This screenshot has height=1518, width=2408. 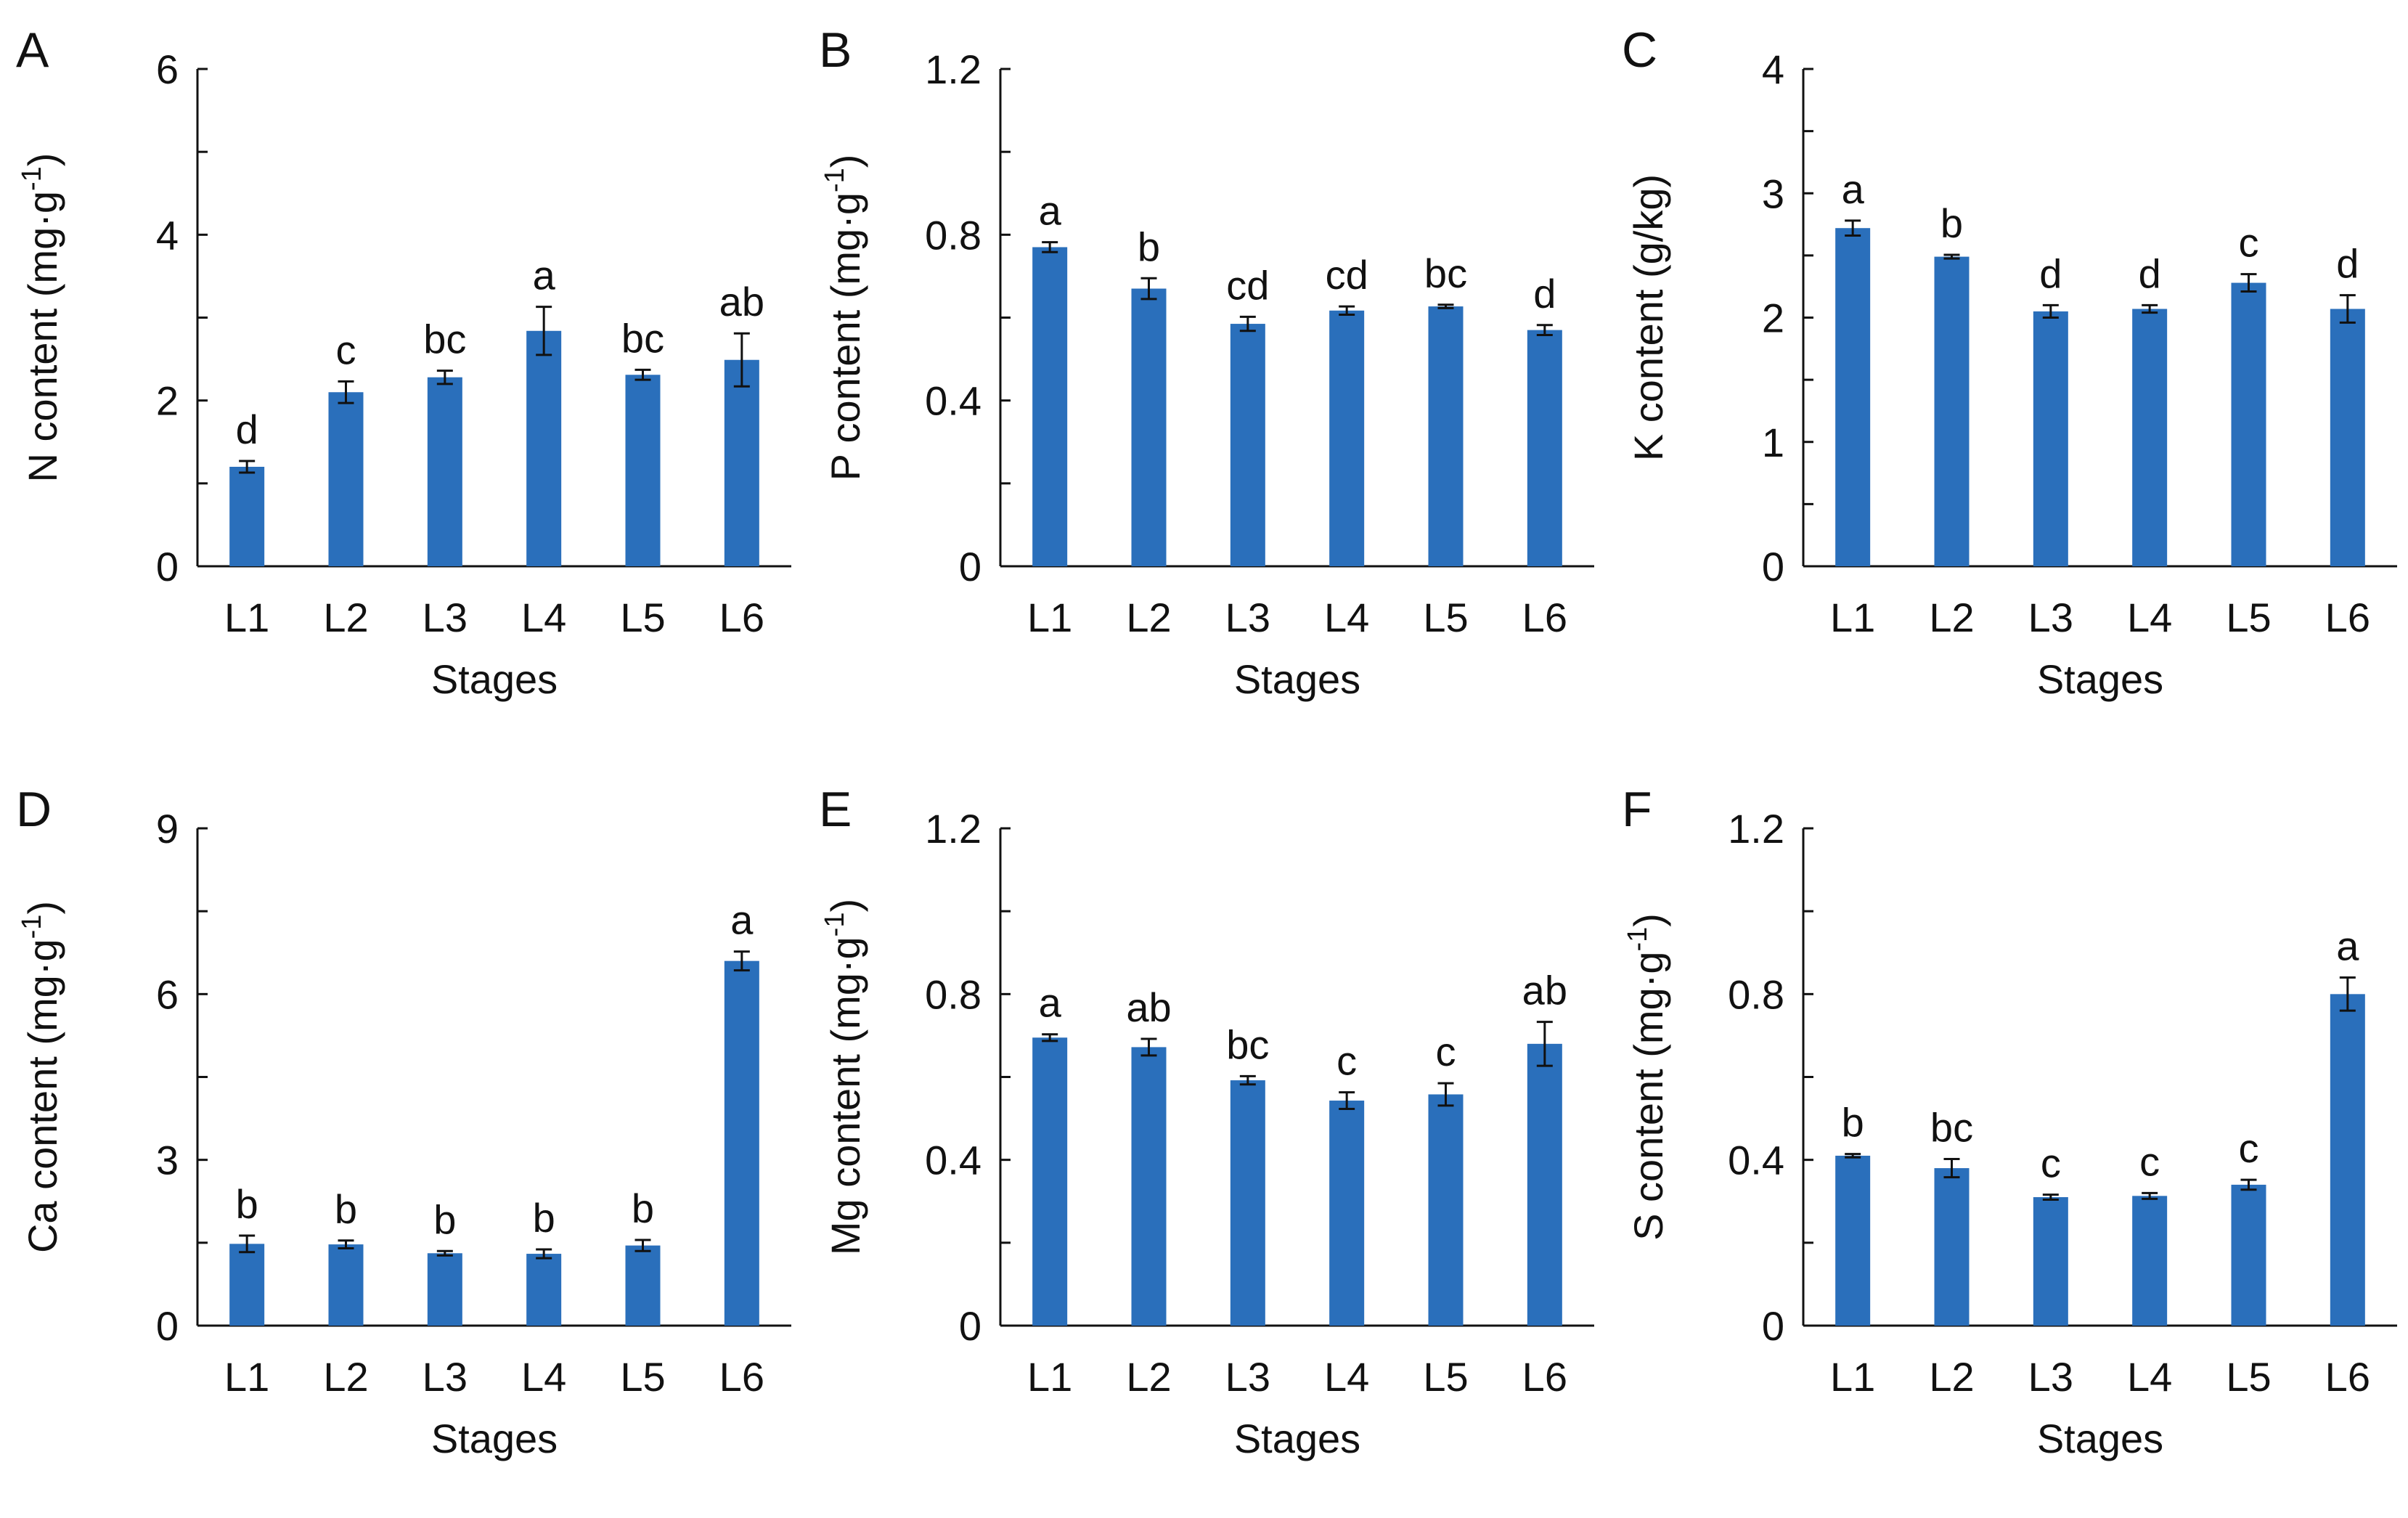 I want to click on y-tick-label: 6, so click(x=167, y=994).